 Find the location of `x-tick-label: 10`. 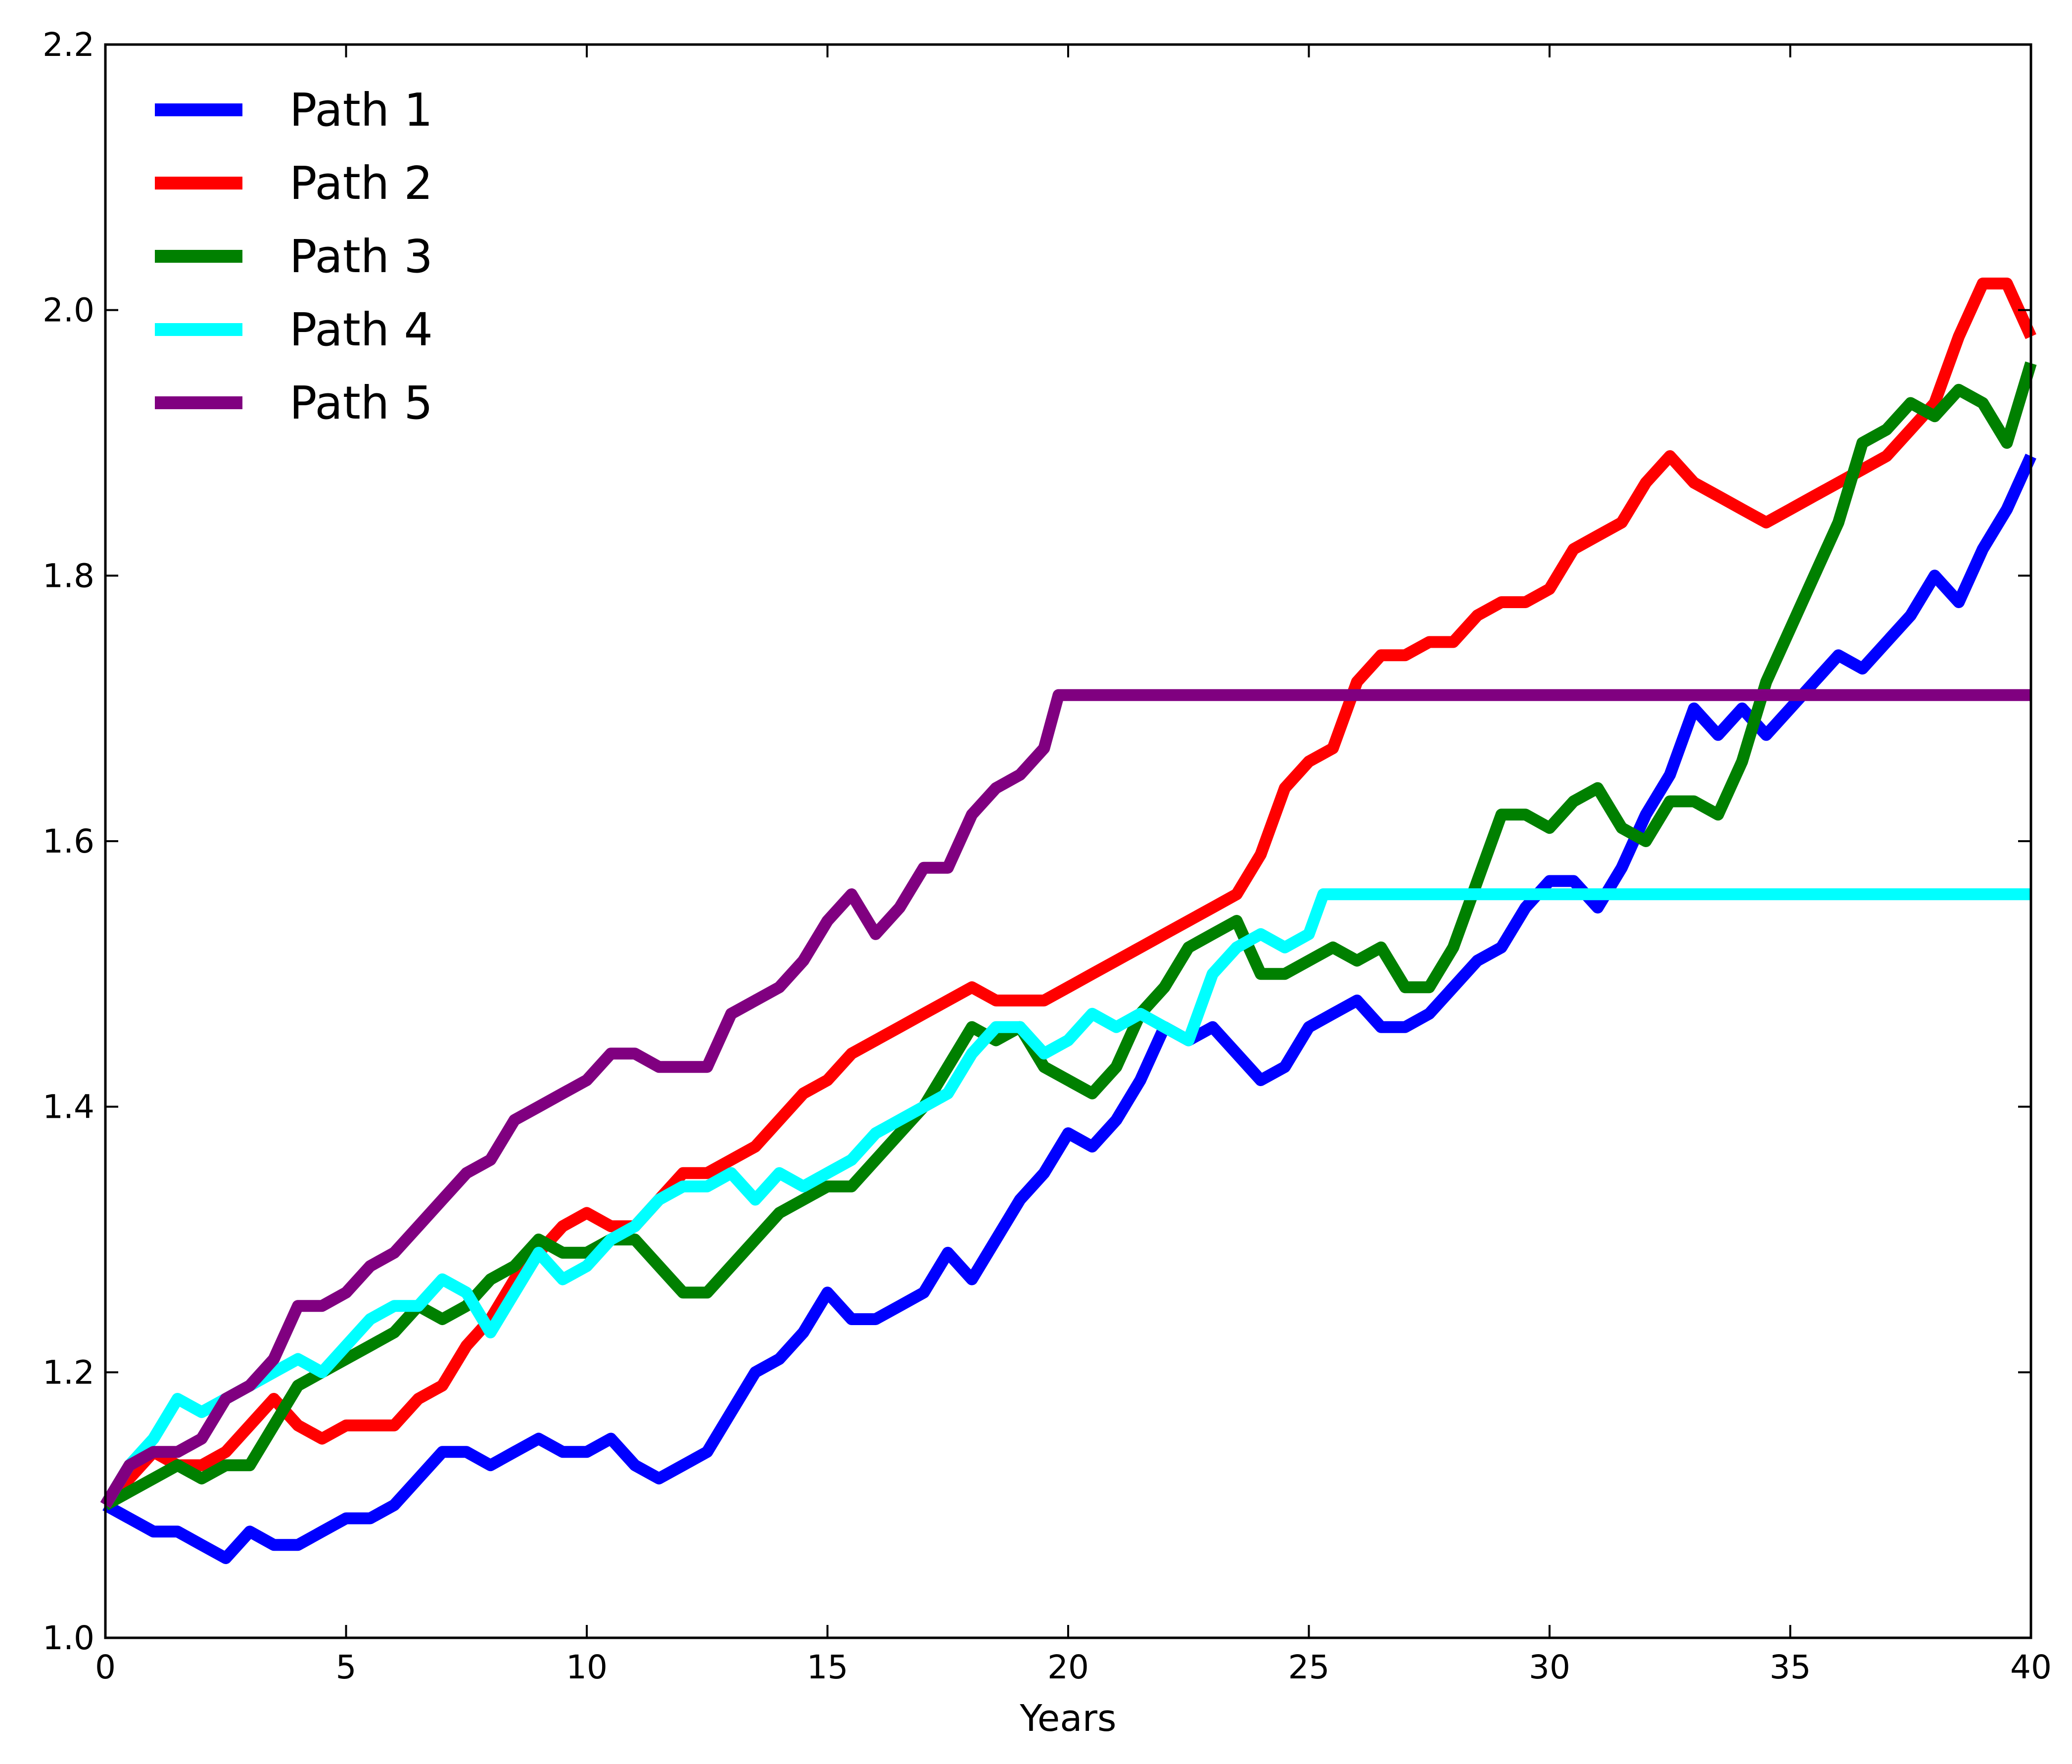

x-tick-label: 10 is located at coordinates (587, 1667).